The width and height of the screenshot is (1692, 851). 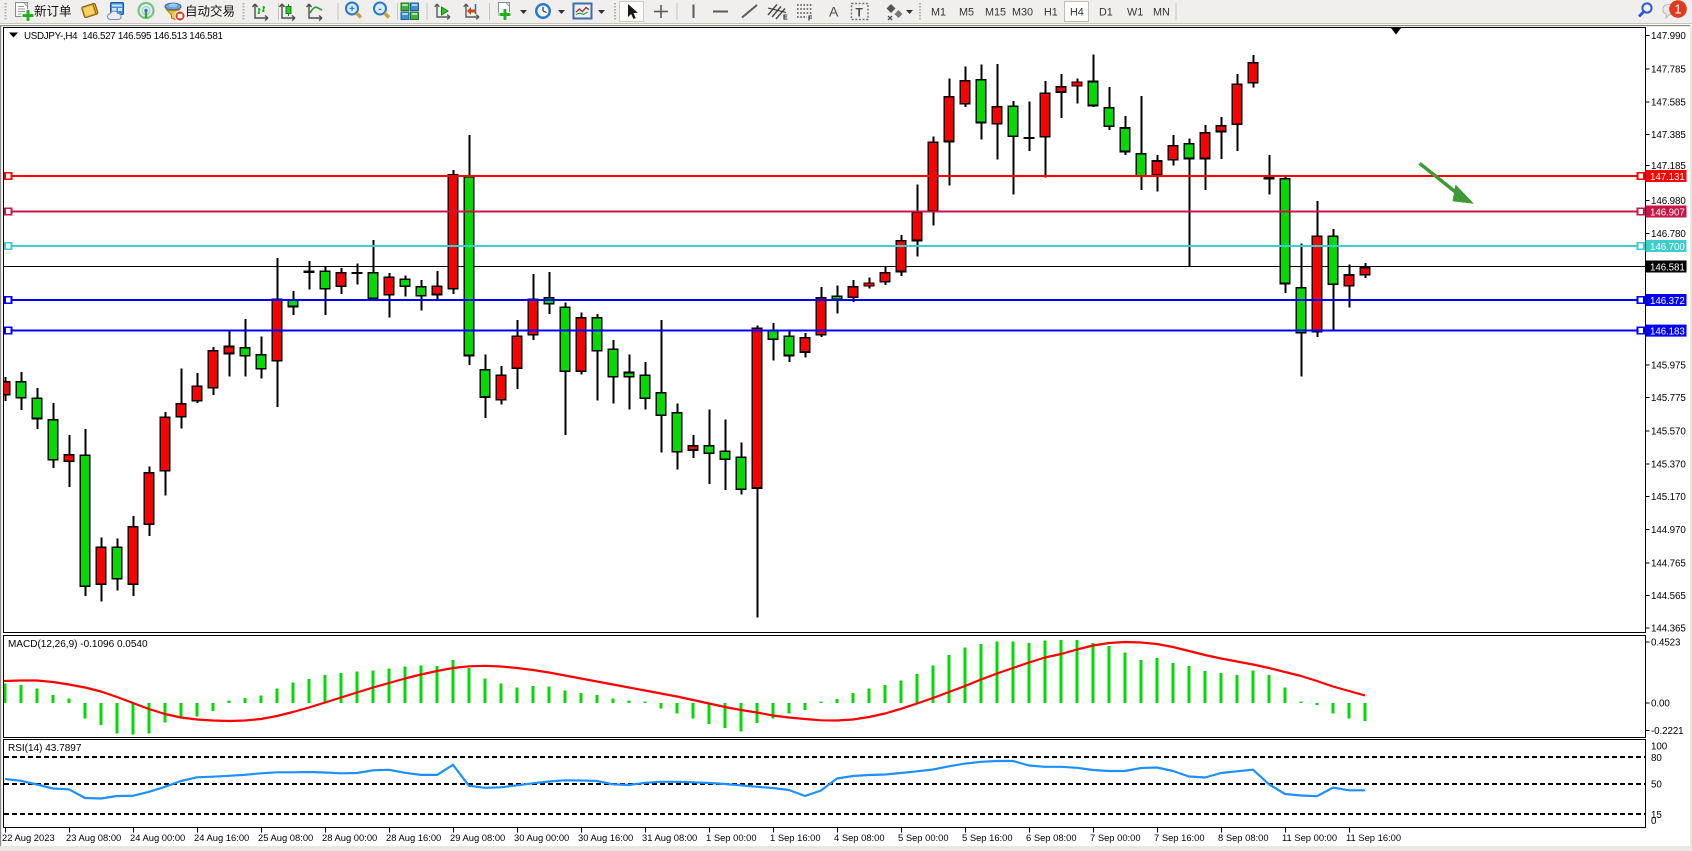 I want to click on svg-text: 24 Aug 16:00, so click(x=221, y=837).